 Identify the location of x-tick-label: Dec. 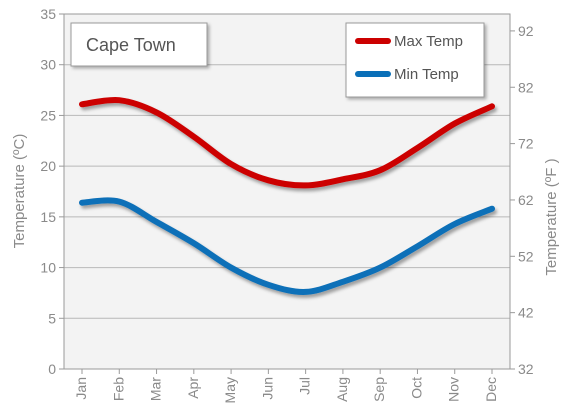
(491, 389).